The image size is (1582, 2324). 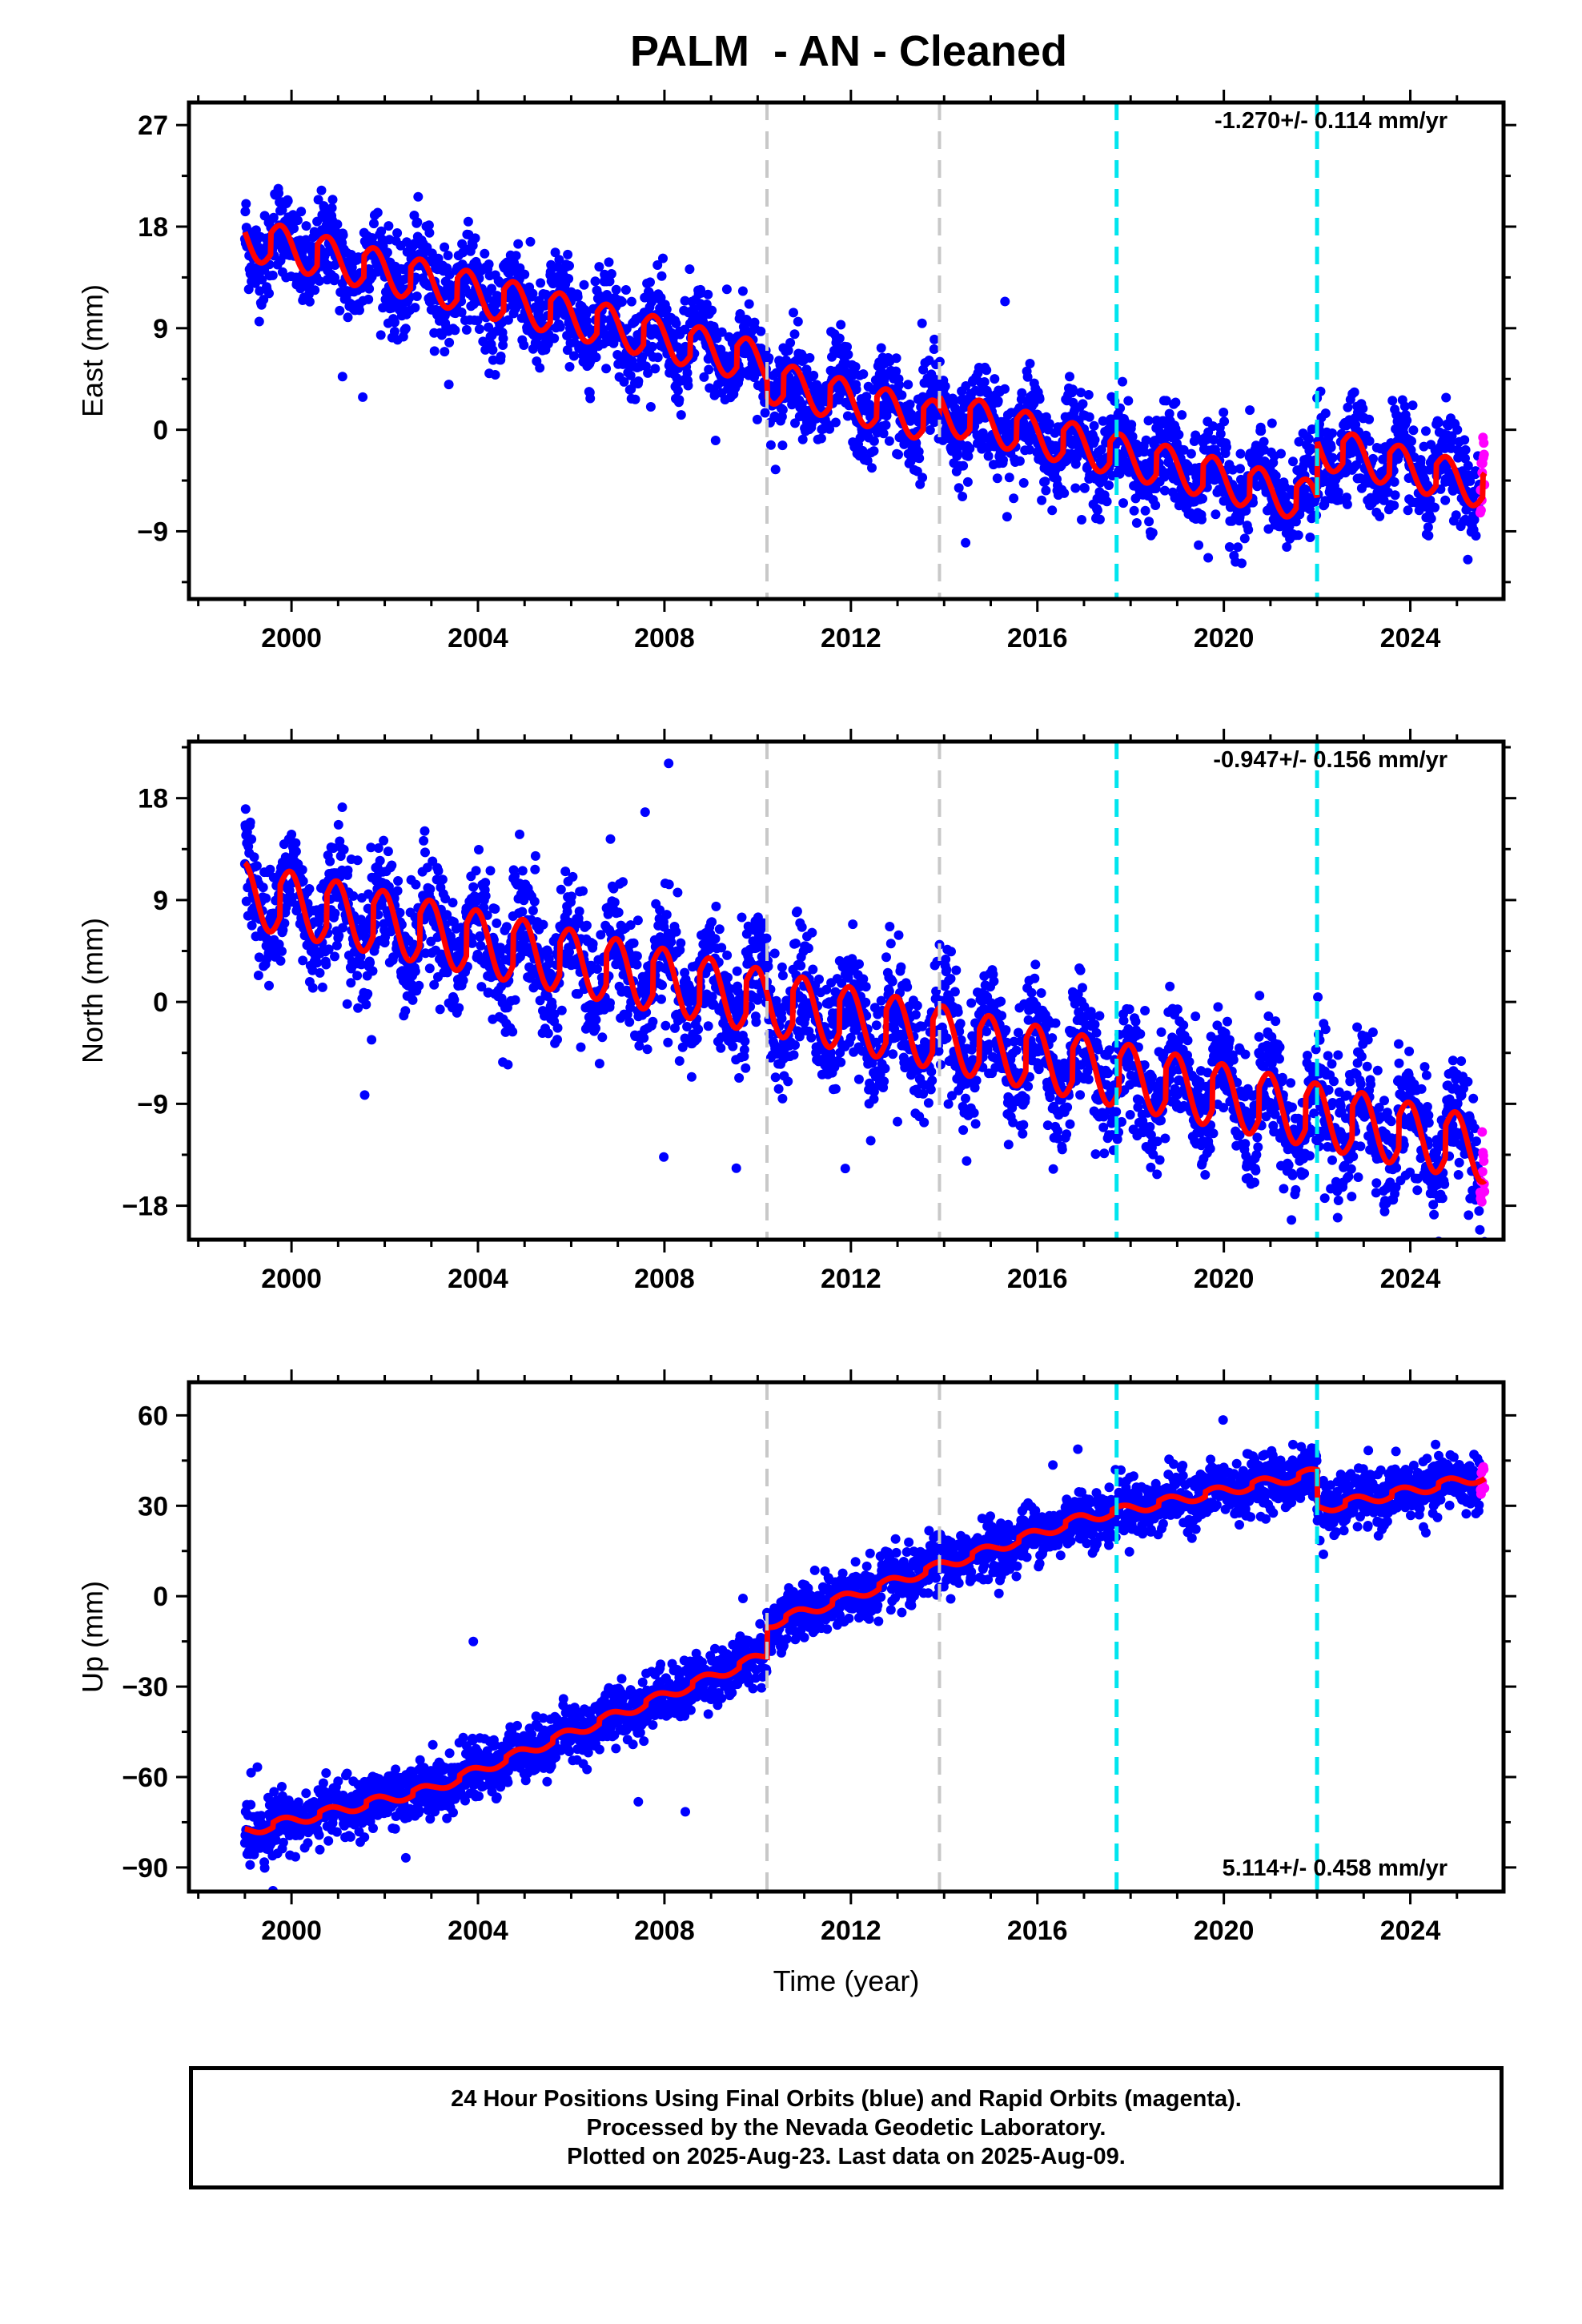 What do you see at coordinates (153, 228) in the screenshot?
I see `y-tick-label: 18` at bounding box center [153, 228].